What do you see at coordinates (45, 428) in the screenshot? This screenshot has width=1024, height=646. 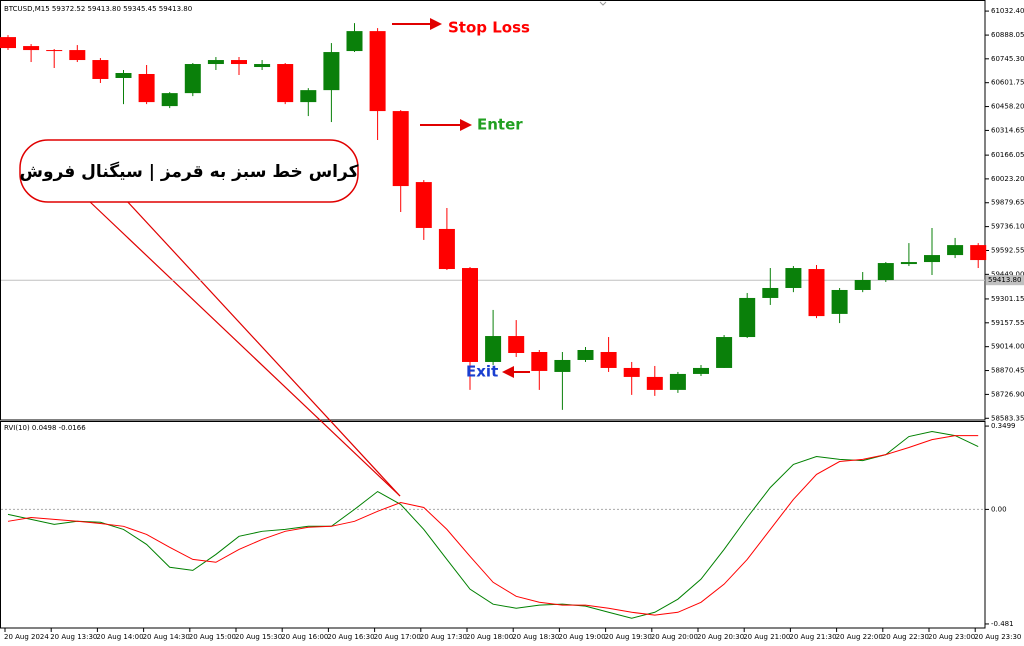 I see `indicator-title: RVI(10) 0.0498 -0.0166` at bounding box center [45, 428].